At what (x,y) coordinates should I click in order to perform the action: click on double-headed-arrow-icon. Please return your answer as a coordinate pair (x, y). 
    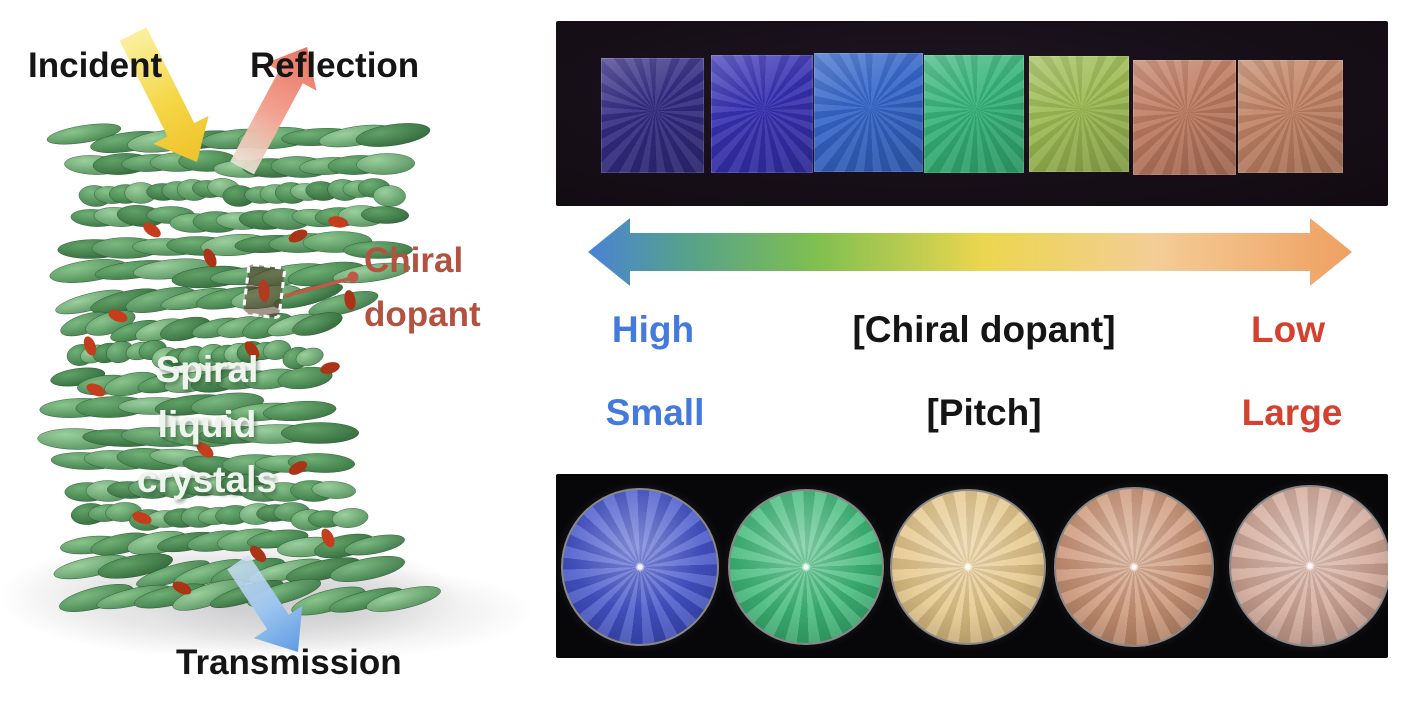
    Looking at the image, I should click on (970, 252).